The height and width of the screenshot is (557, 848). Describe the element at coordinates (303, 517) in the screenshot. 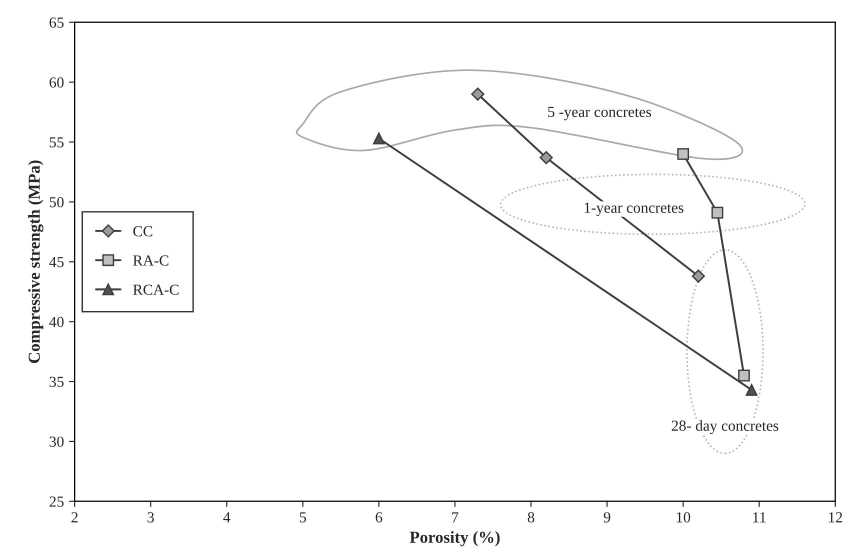

I see `x-tick-label: 5` at that location.